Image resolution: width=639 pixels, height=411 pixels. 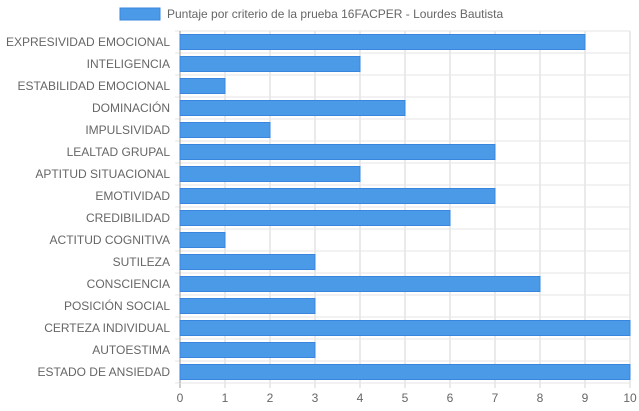 I want to click on category-label: APTITUD SITUACIONAL, so click(x=102, y=174).